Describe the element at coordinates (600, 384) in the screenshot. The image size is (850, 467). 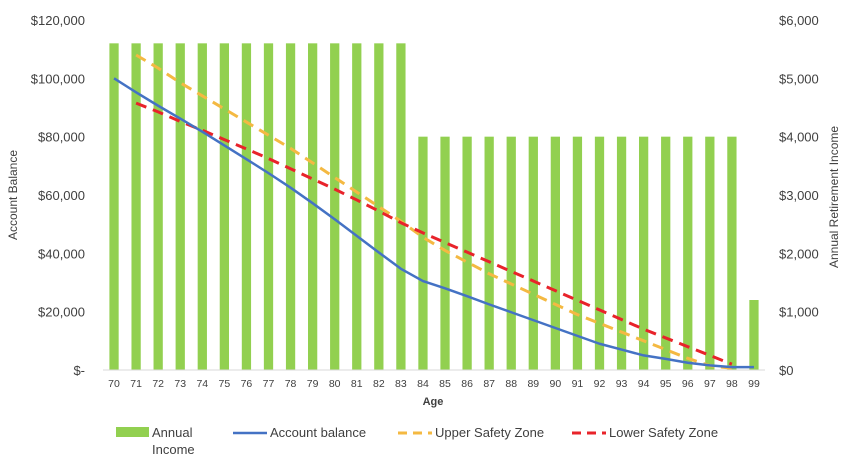
I see `x-tick-label: 92` at that location.